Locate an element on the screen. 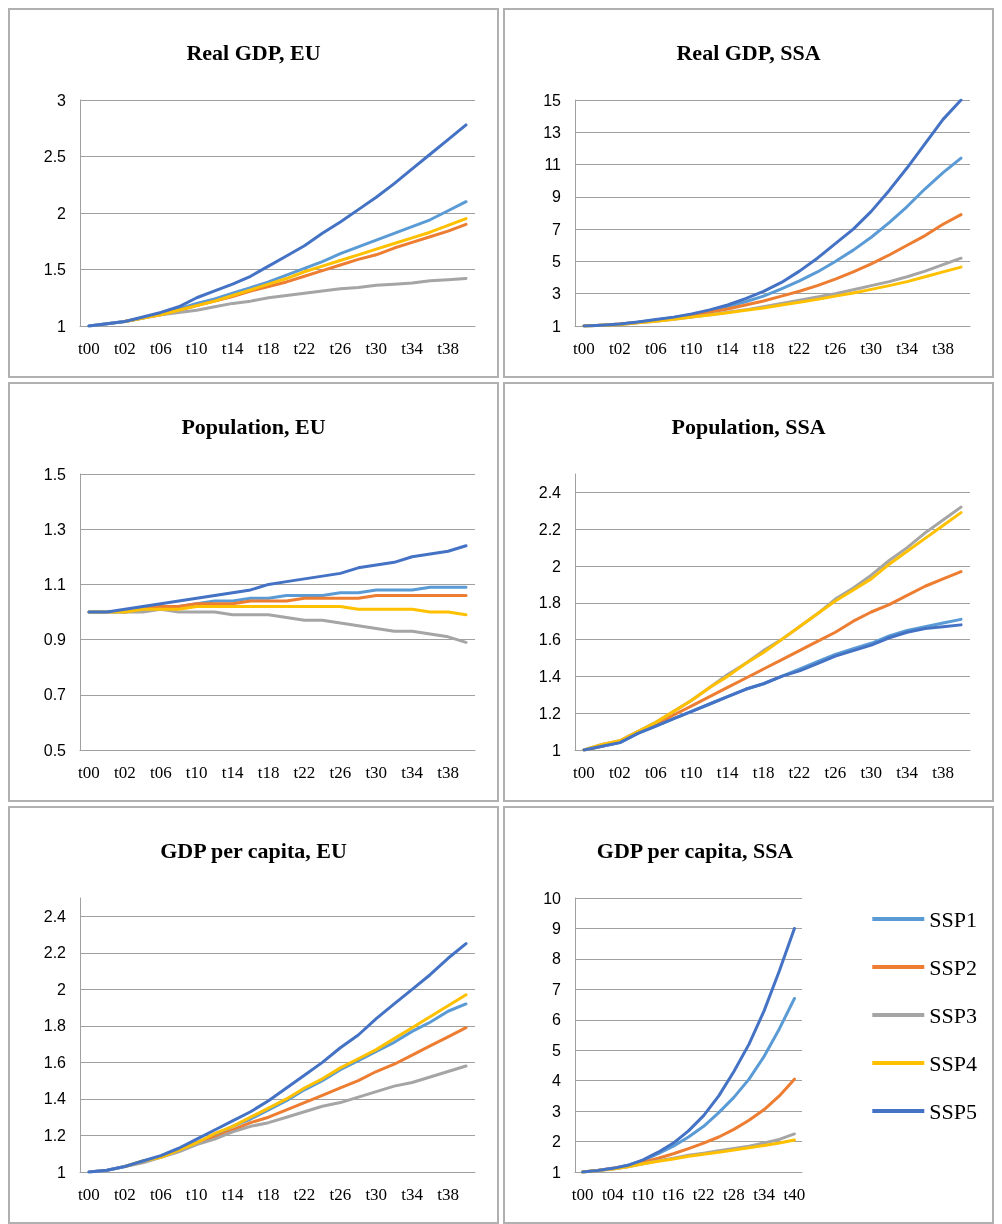 This screenshot has width=1002, height=1224. y-tick-label: 10 is located at coordinates (552, 898).